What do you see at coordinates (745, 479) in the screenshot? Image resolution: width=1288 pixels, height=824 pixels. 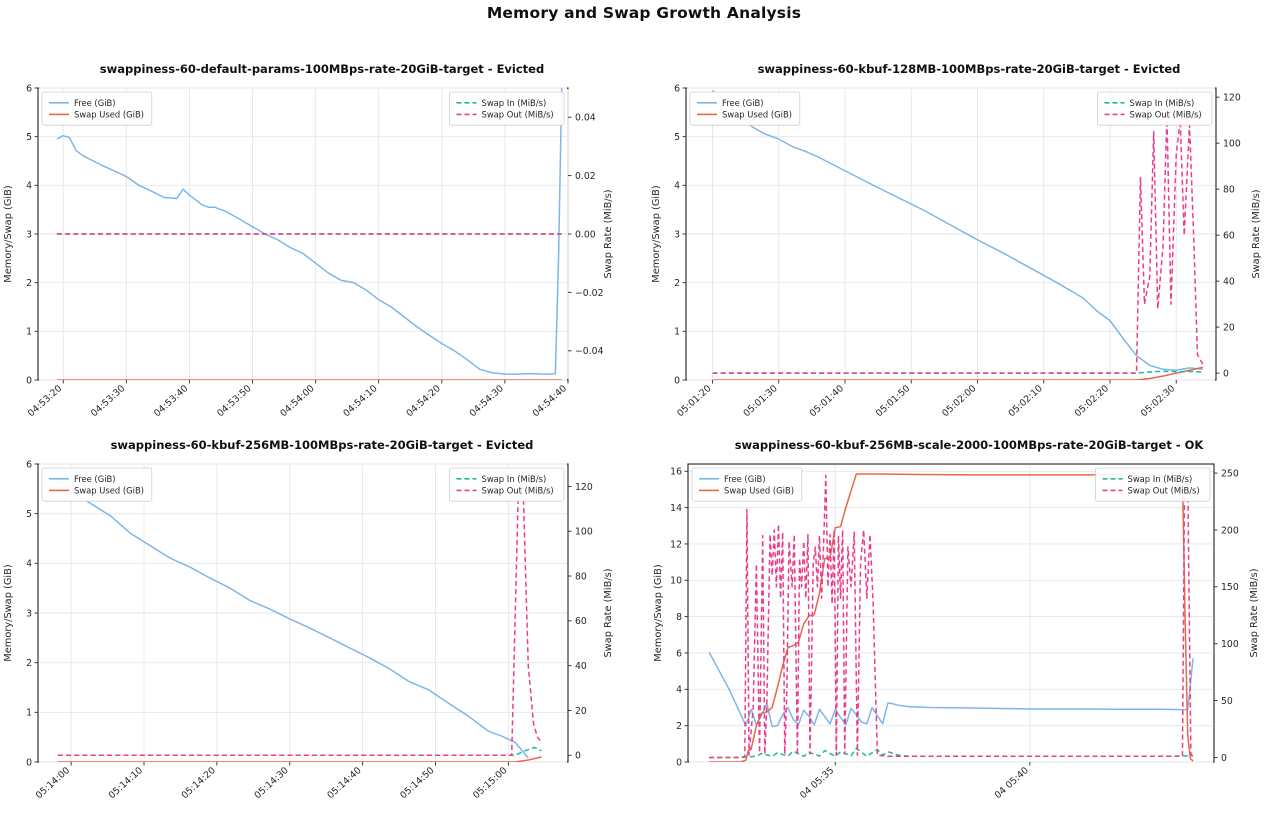 I see `legend-label: Free (GiB)` at bounding box center [745, 479].